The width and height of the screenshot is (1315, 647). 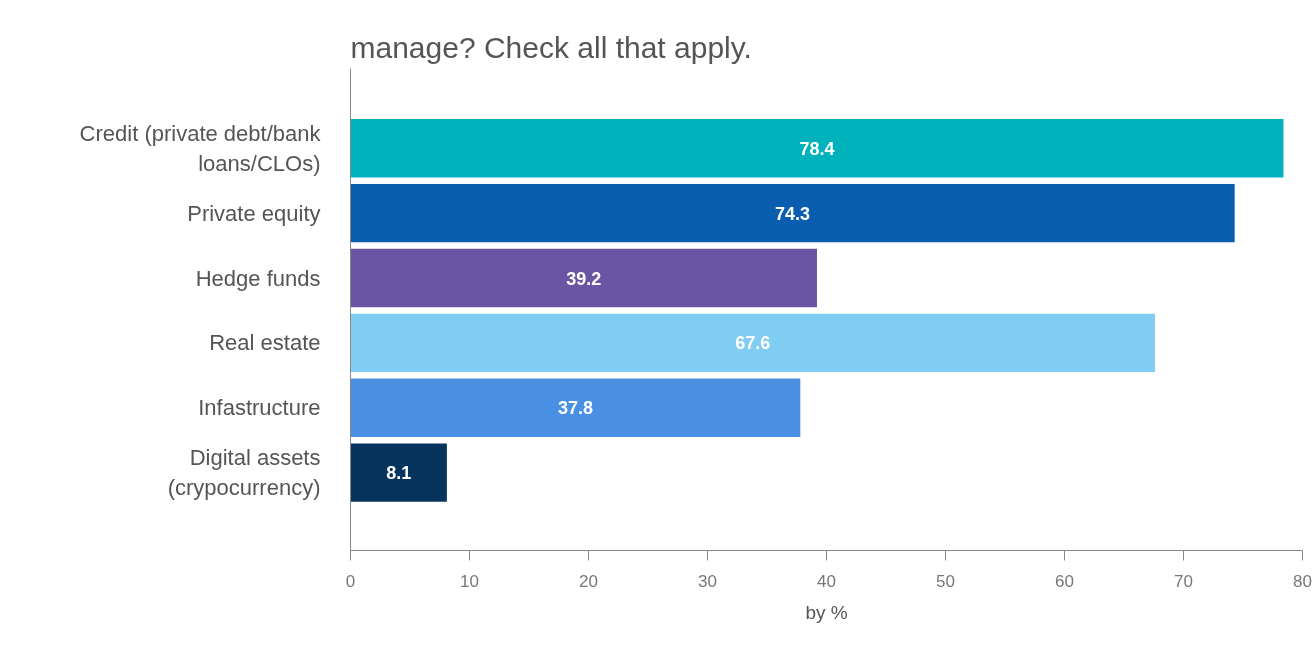 What do you see at coordinates (588, 581) in the screenshot?
I see `x-tick-label: 20` at bounding box center [588, 581].